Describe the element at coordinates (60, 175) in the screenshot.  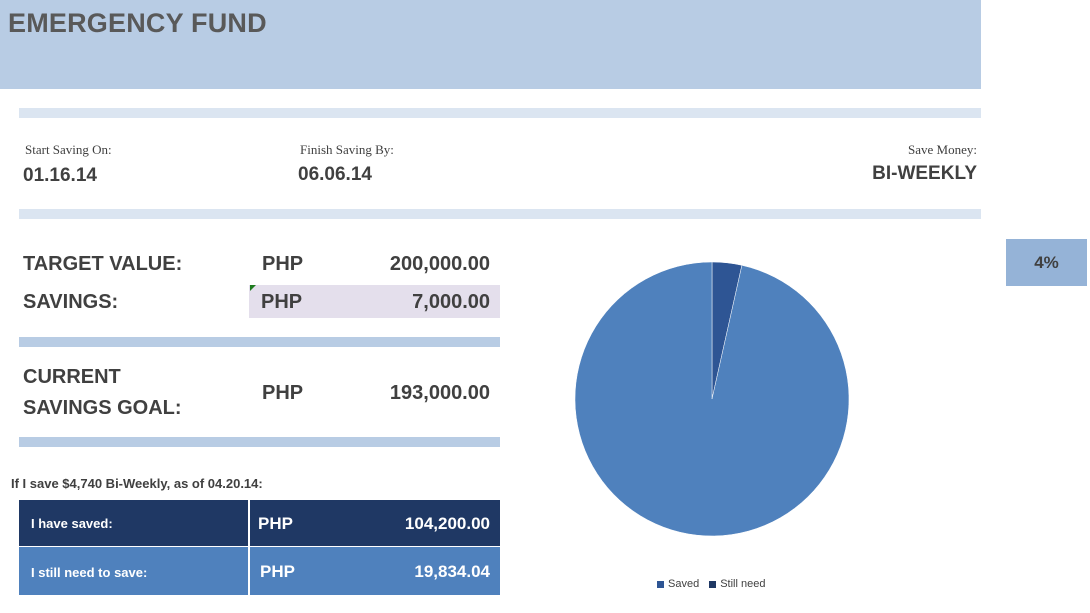
I see `start-saving-value: 01.16.14` at that location.